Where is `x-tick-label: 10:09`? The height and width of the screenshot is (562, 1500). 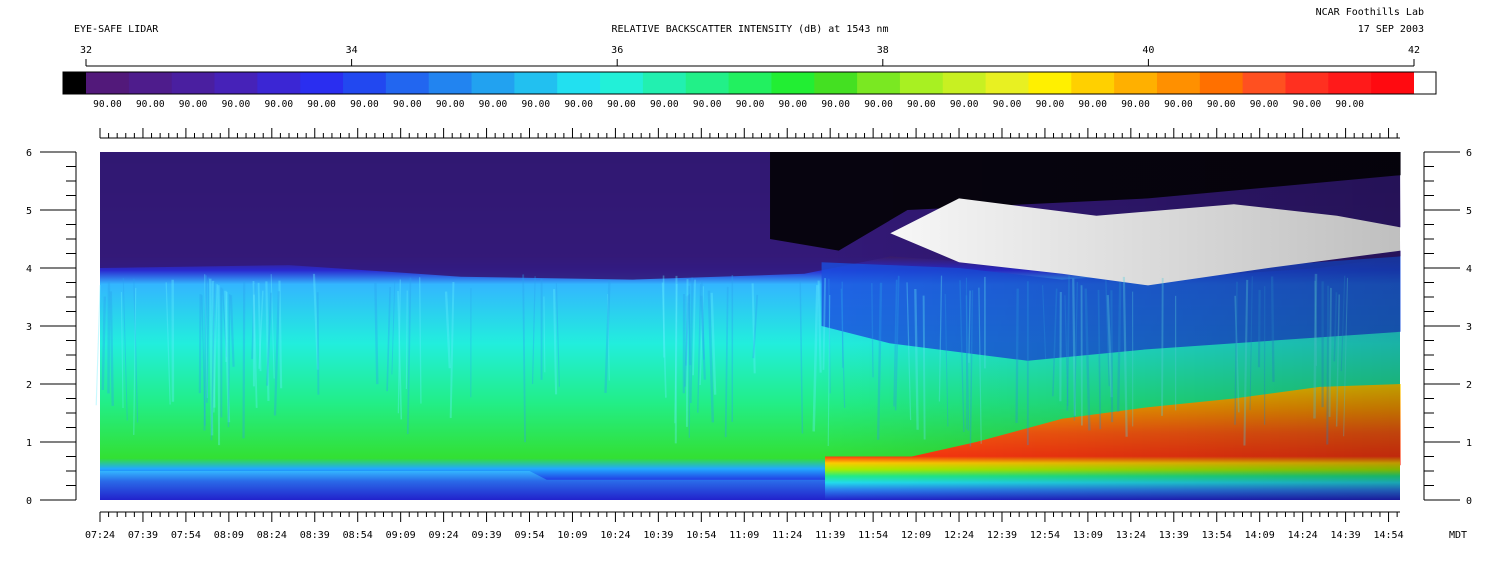 x-tick-label: 10:09 is located at coordinates (572, 535).